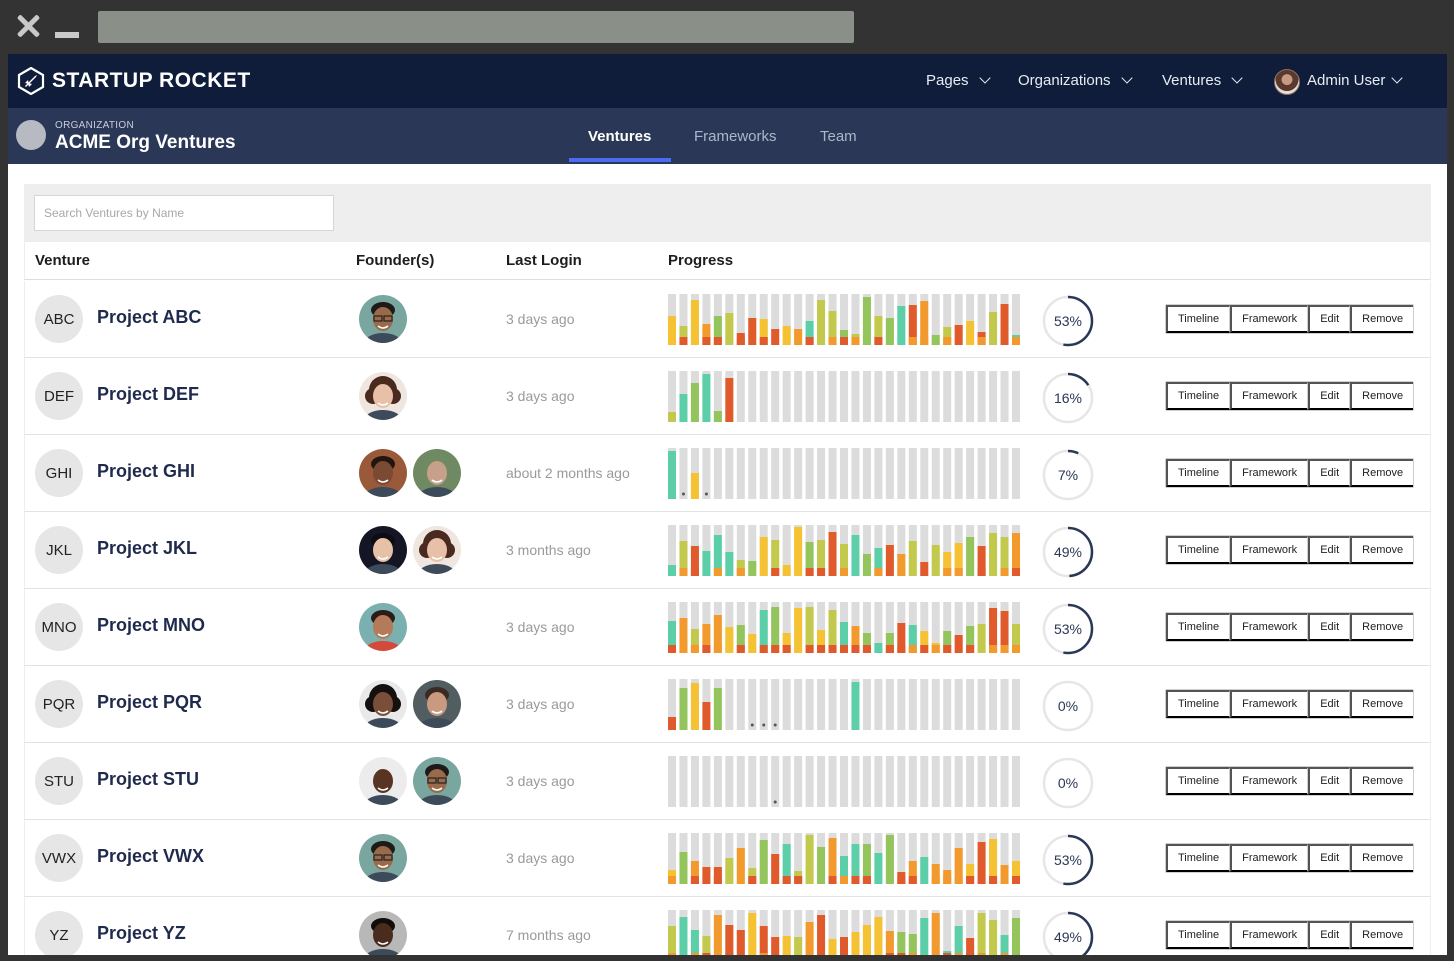  What do you see at coordinates (838, 136) in the screenshot?
I see `tab-team: Team` at bounding box center [838, 136].